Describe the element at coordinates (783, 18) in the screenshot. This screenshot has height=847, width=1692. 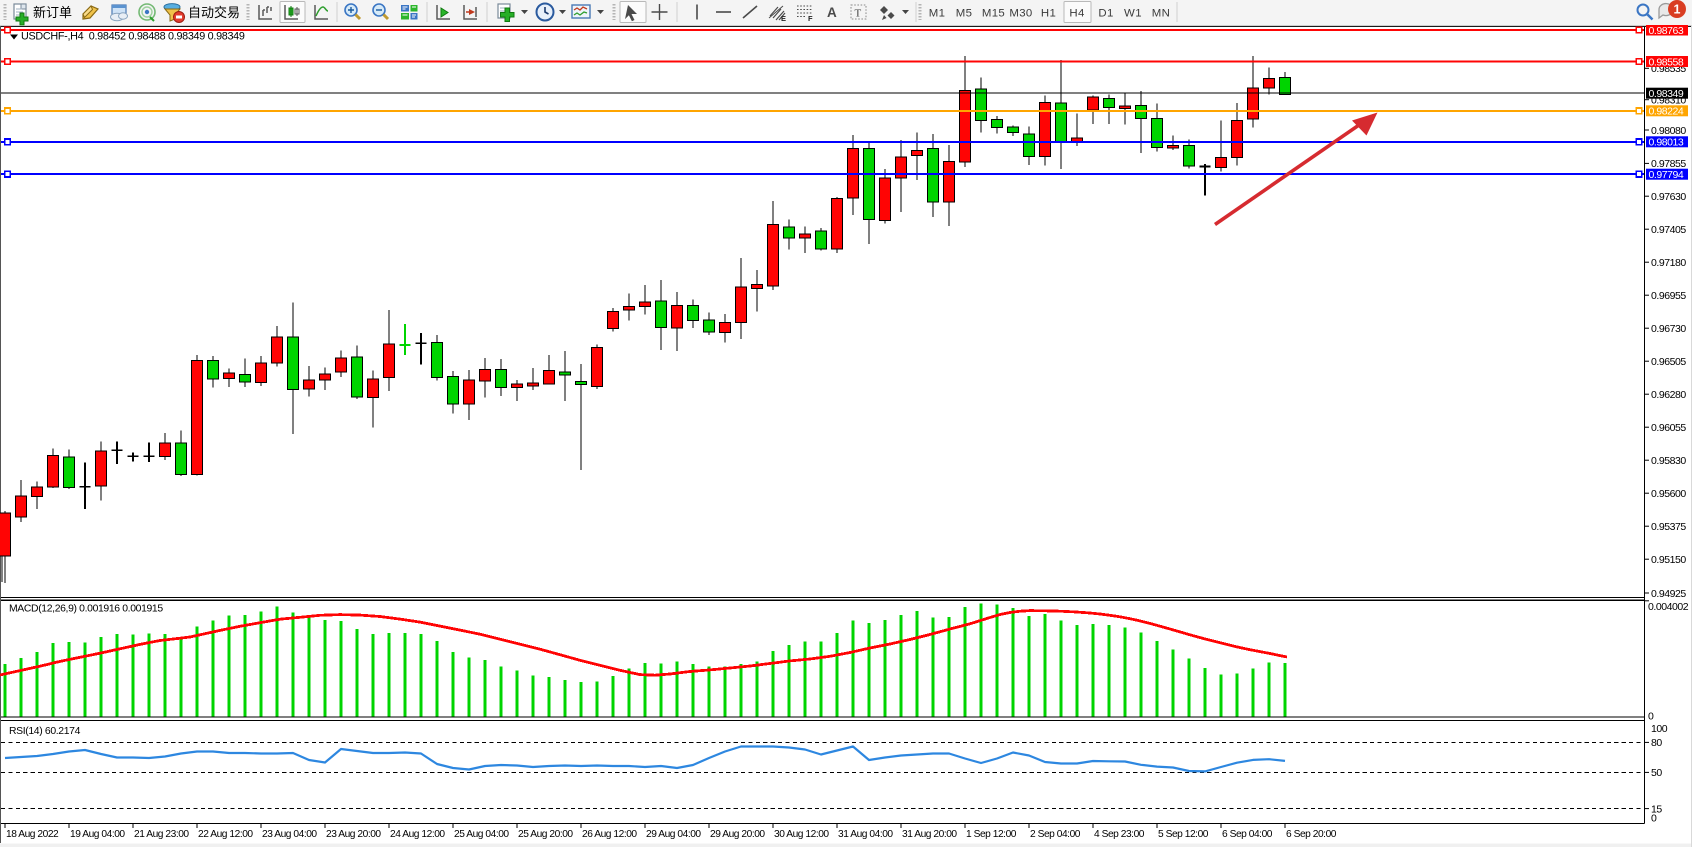
I see `svg-text: E` at that location.